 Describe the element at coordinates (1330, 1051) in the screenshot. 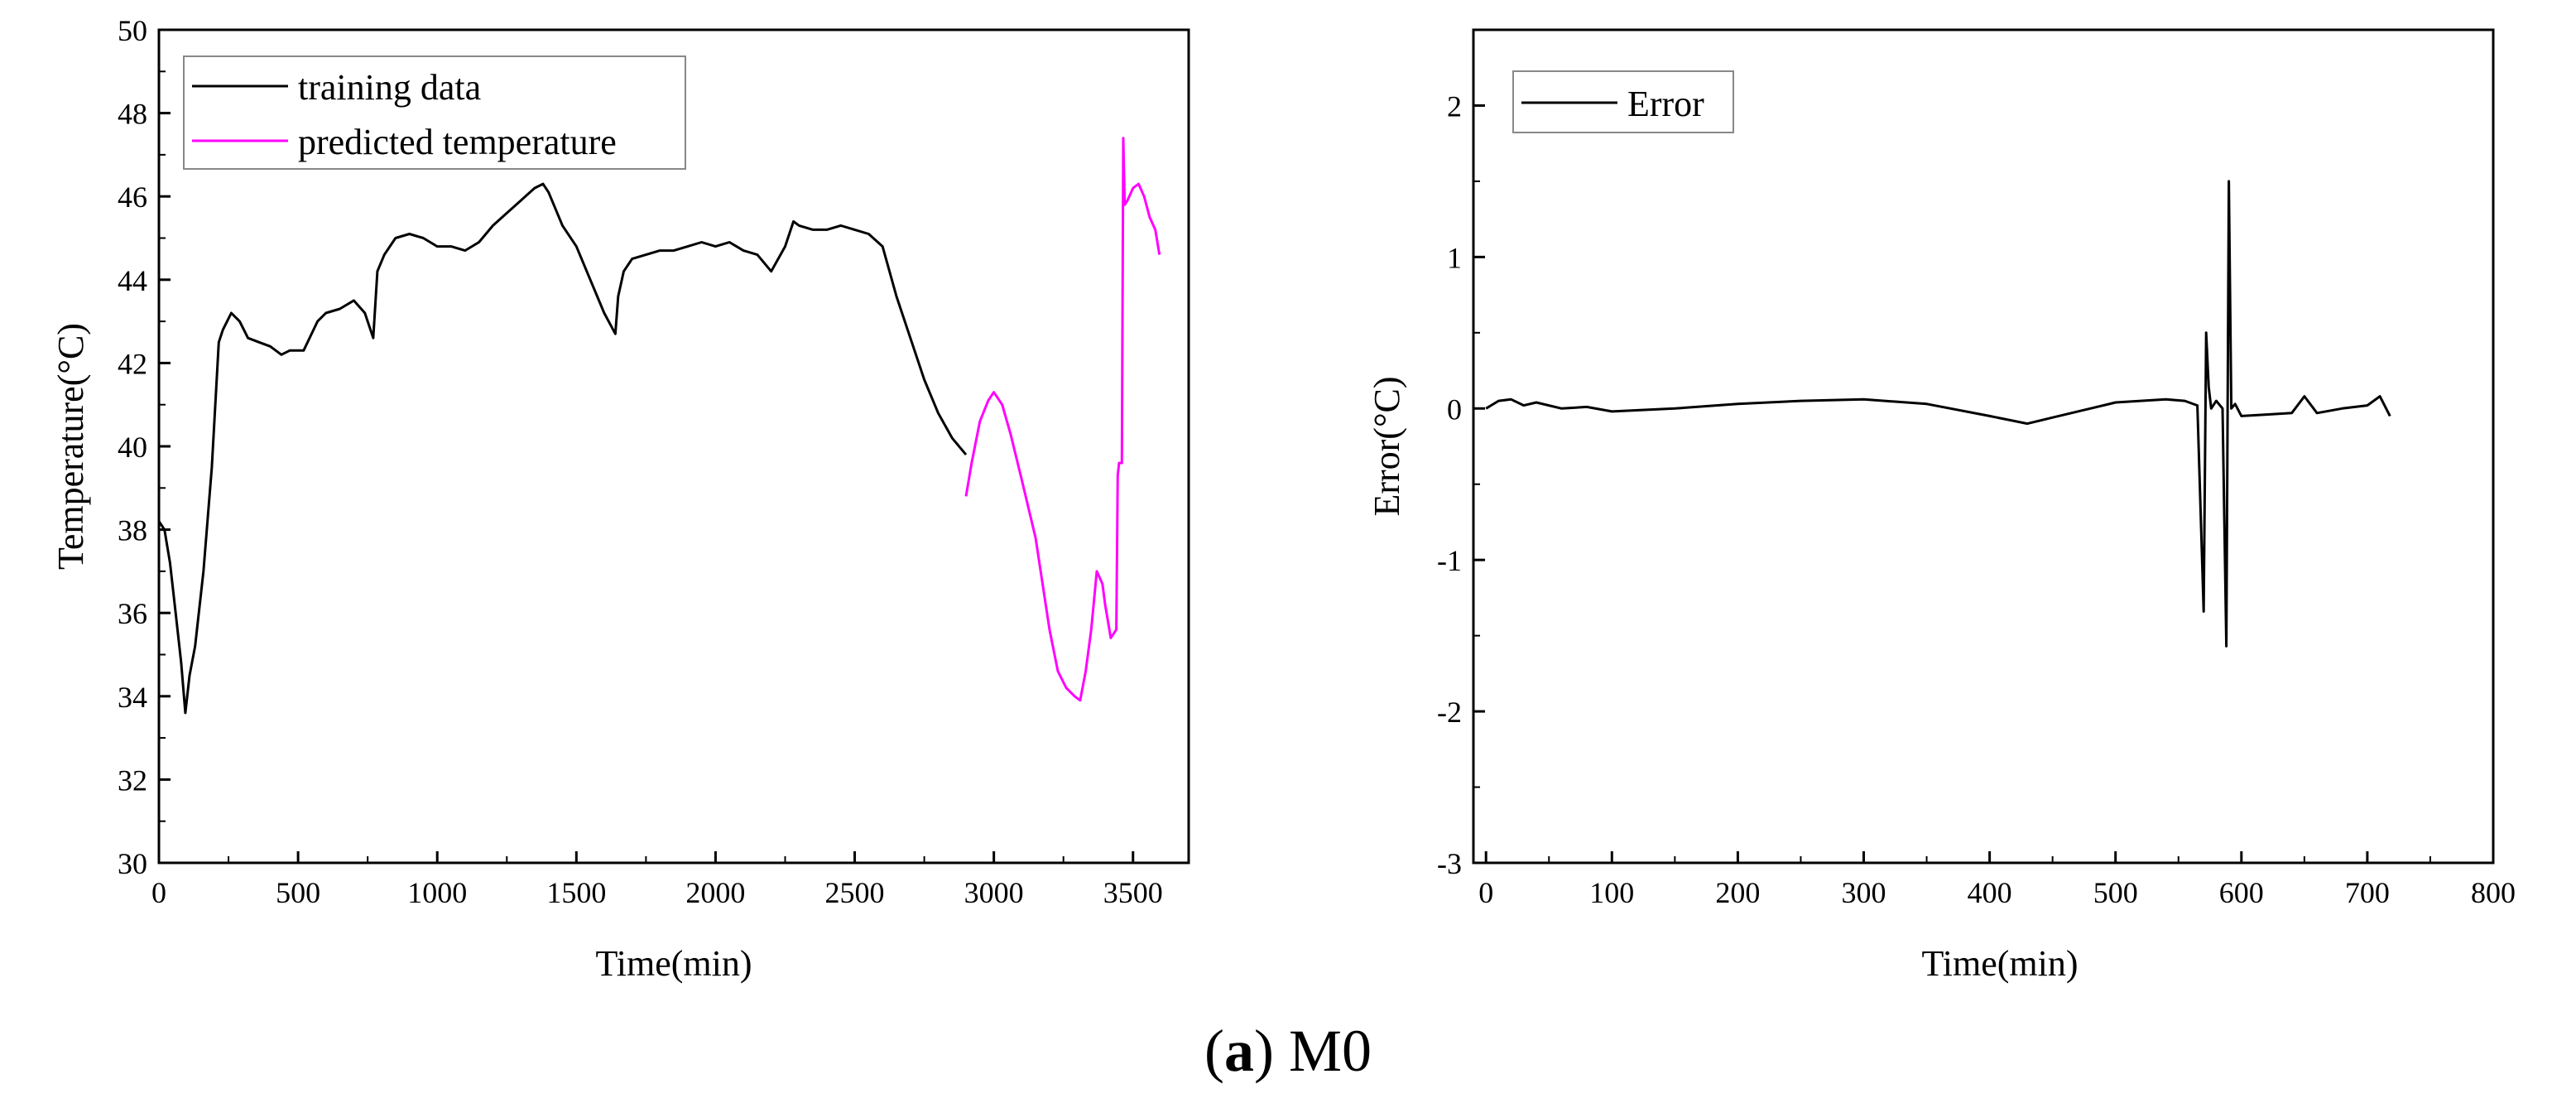

I see `caption-text: M0` at that location.